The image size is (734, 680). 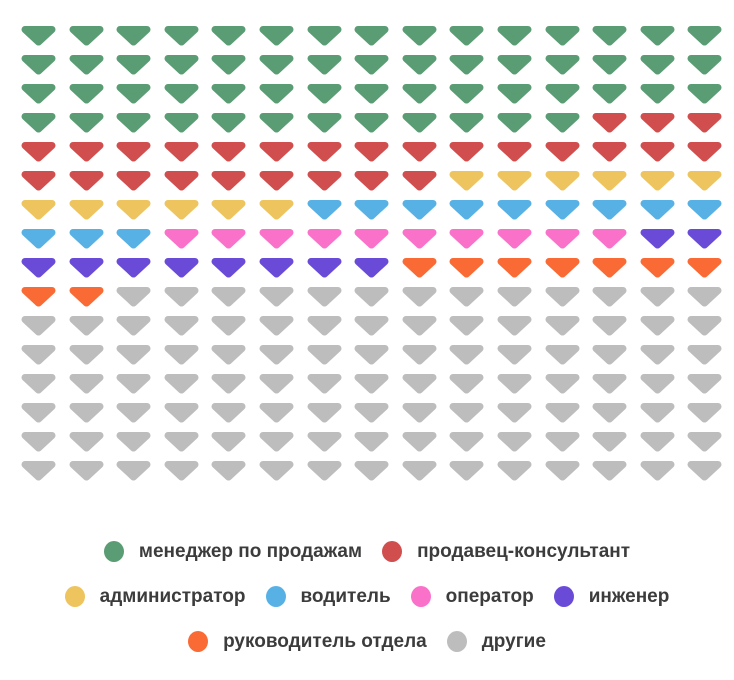 I want to click on legend-item-3: водитель, so click(x=328, y=596).